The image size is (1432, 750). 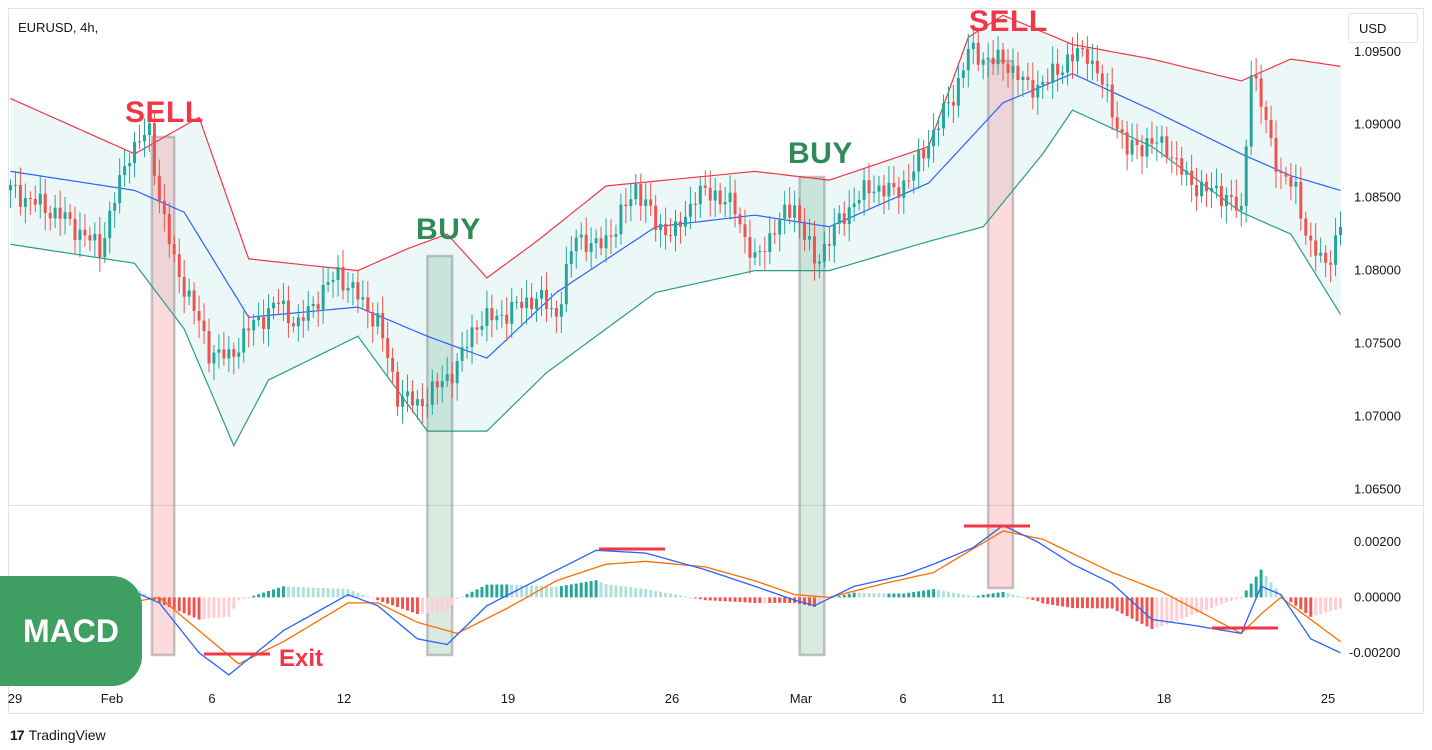 I want to click on macd-axis-label: 0.00200, so click(x=1377, y=541).